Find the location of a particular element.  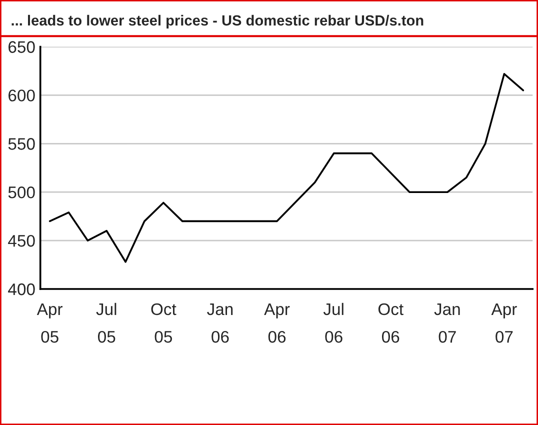

chart-title: ... leads to lower steel prices - US domestic rebar USD/s.ton is located at coordinates (218, 21).